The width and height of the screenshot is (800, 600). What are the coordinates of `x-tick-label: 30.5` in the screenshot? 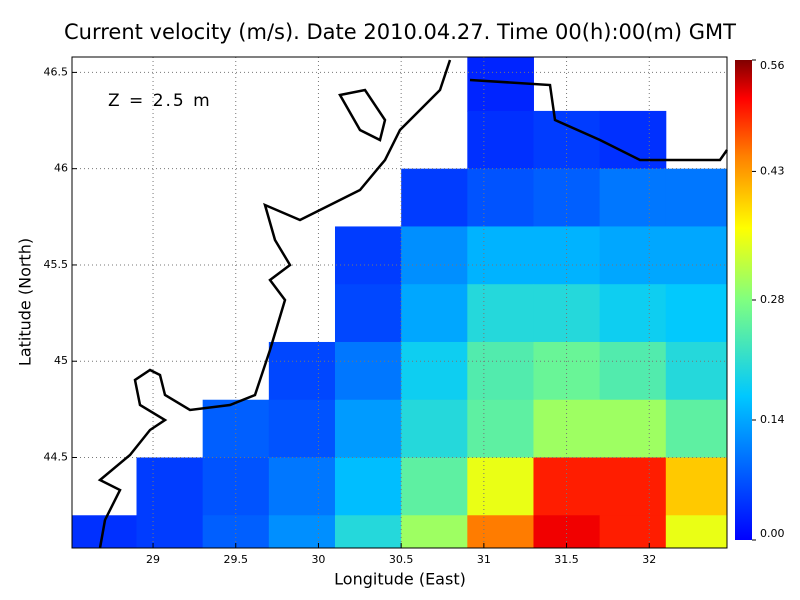 It's located at (401, 559).